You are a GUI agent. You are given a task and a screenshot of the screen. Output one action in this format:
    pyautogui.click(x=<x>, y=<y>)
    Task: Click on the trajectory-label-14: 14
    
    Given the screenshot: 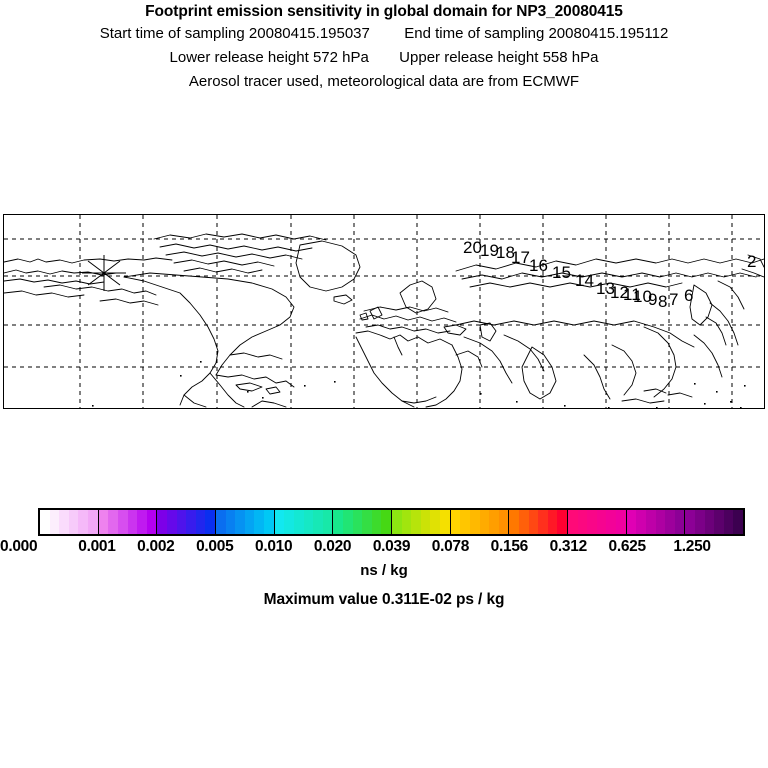 What is the action you would take?
    pyautogui.click(x=584, y=280)
    